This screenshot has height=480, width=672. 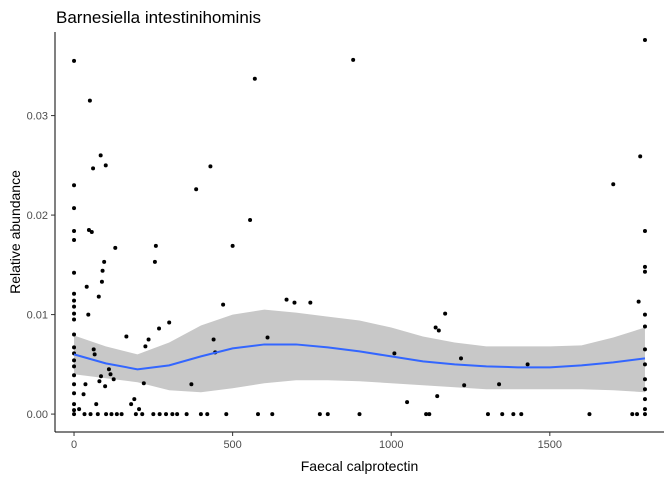 I want to click on x-tick-label: 1000, so click(x=391, y=445).